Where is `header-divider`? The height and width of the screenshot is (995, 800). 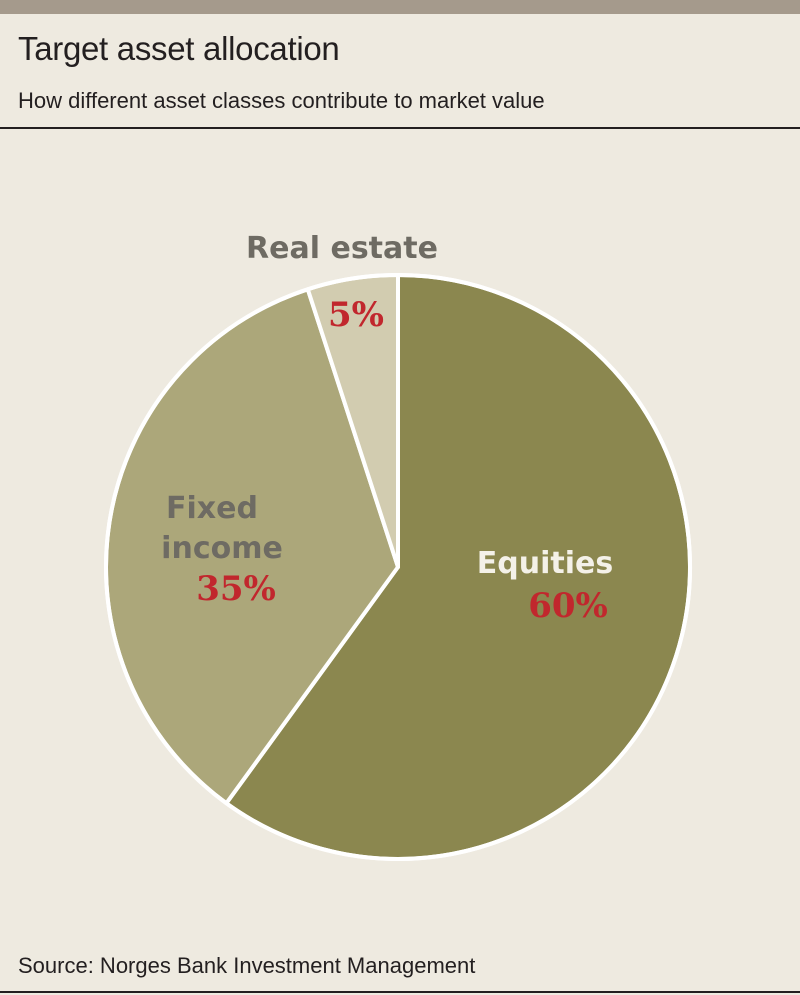 header-divider is located at coordinates (400, 128).